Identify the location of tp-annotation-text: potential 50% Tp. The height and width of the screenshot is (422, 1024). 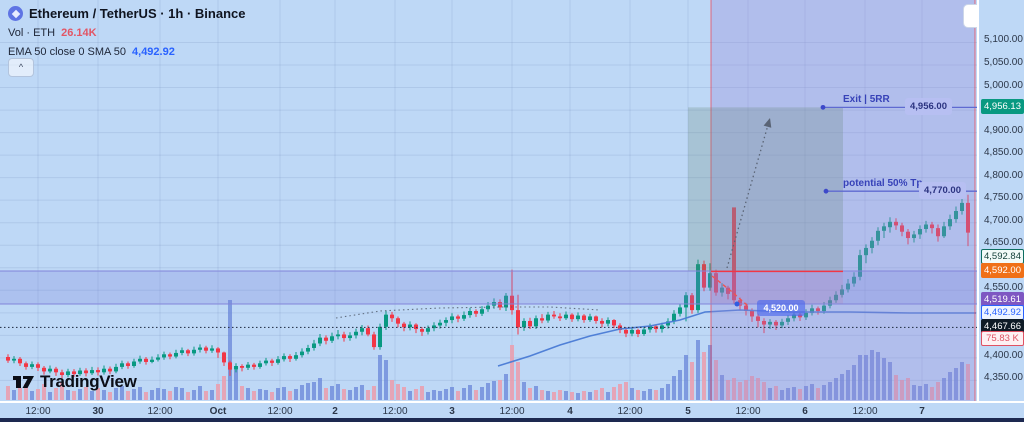
(883, 184).